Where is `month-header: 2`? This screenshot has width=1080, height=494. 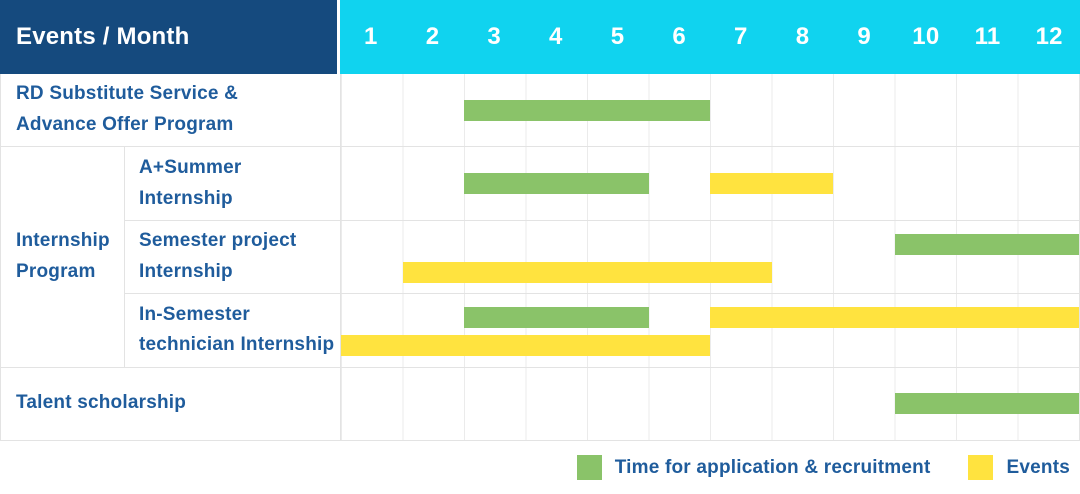 month-header: 2 is located at coordinates (432, 36).